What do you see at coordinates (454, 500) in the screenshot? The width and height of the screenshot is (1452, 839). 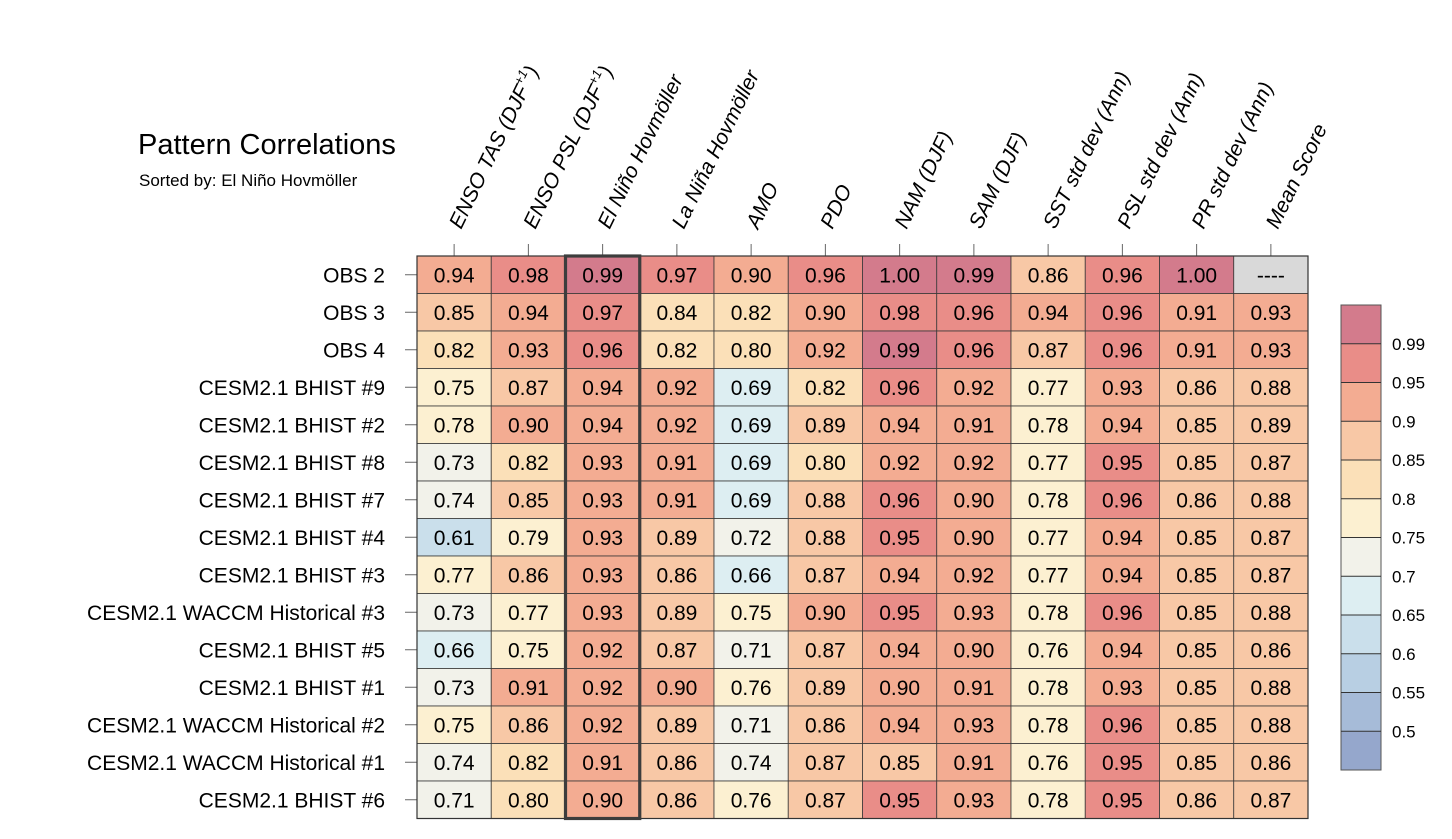 I see `cell-value: 0.74` at bounding box center [454, 500].